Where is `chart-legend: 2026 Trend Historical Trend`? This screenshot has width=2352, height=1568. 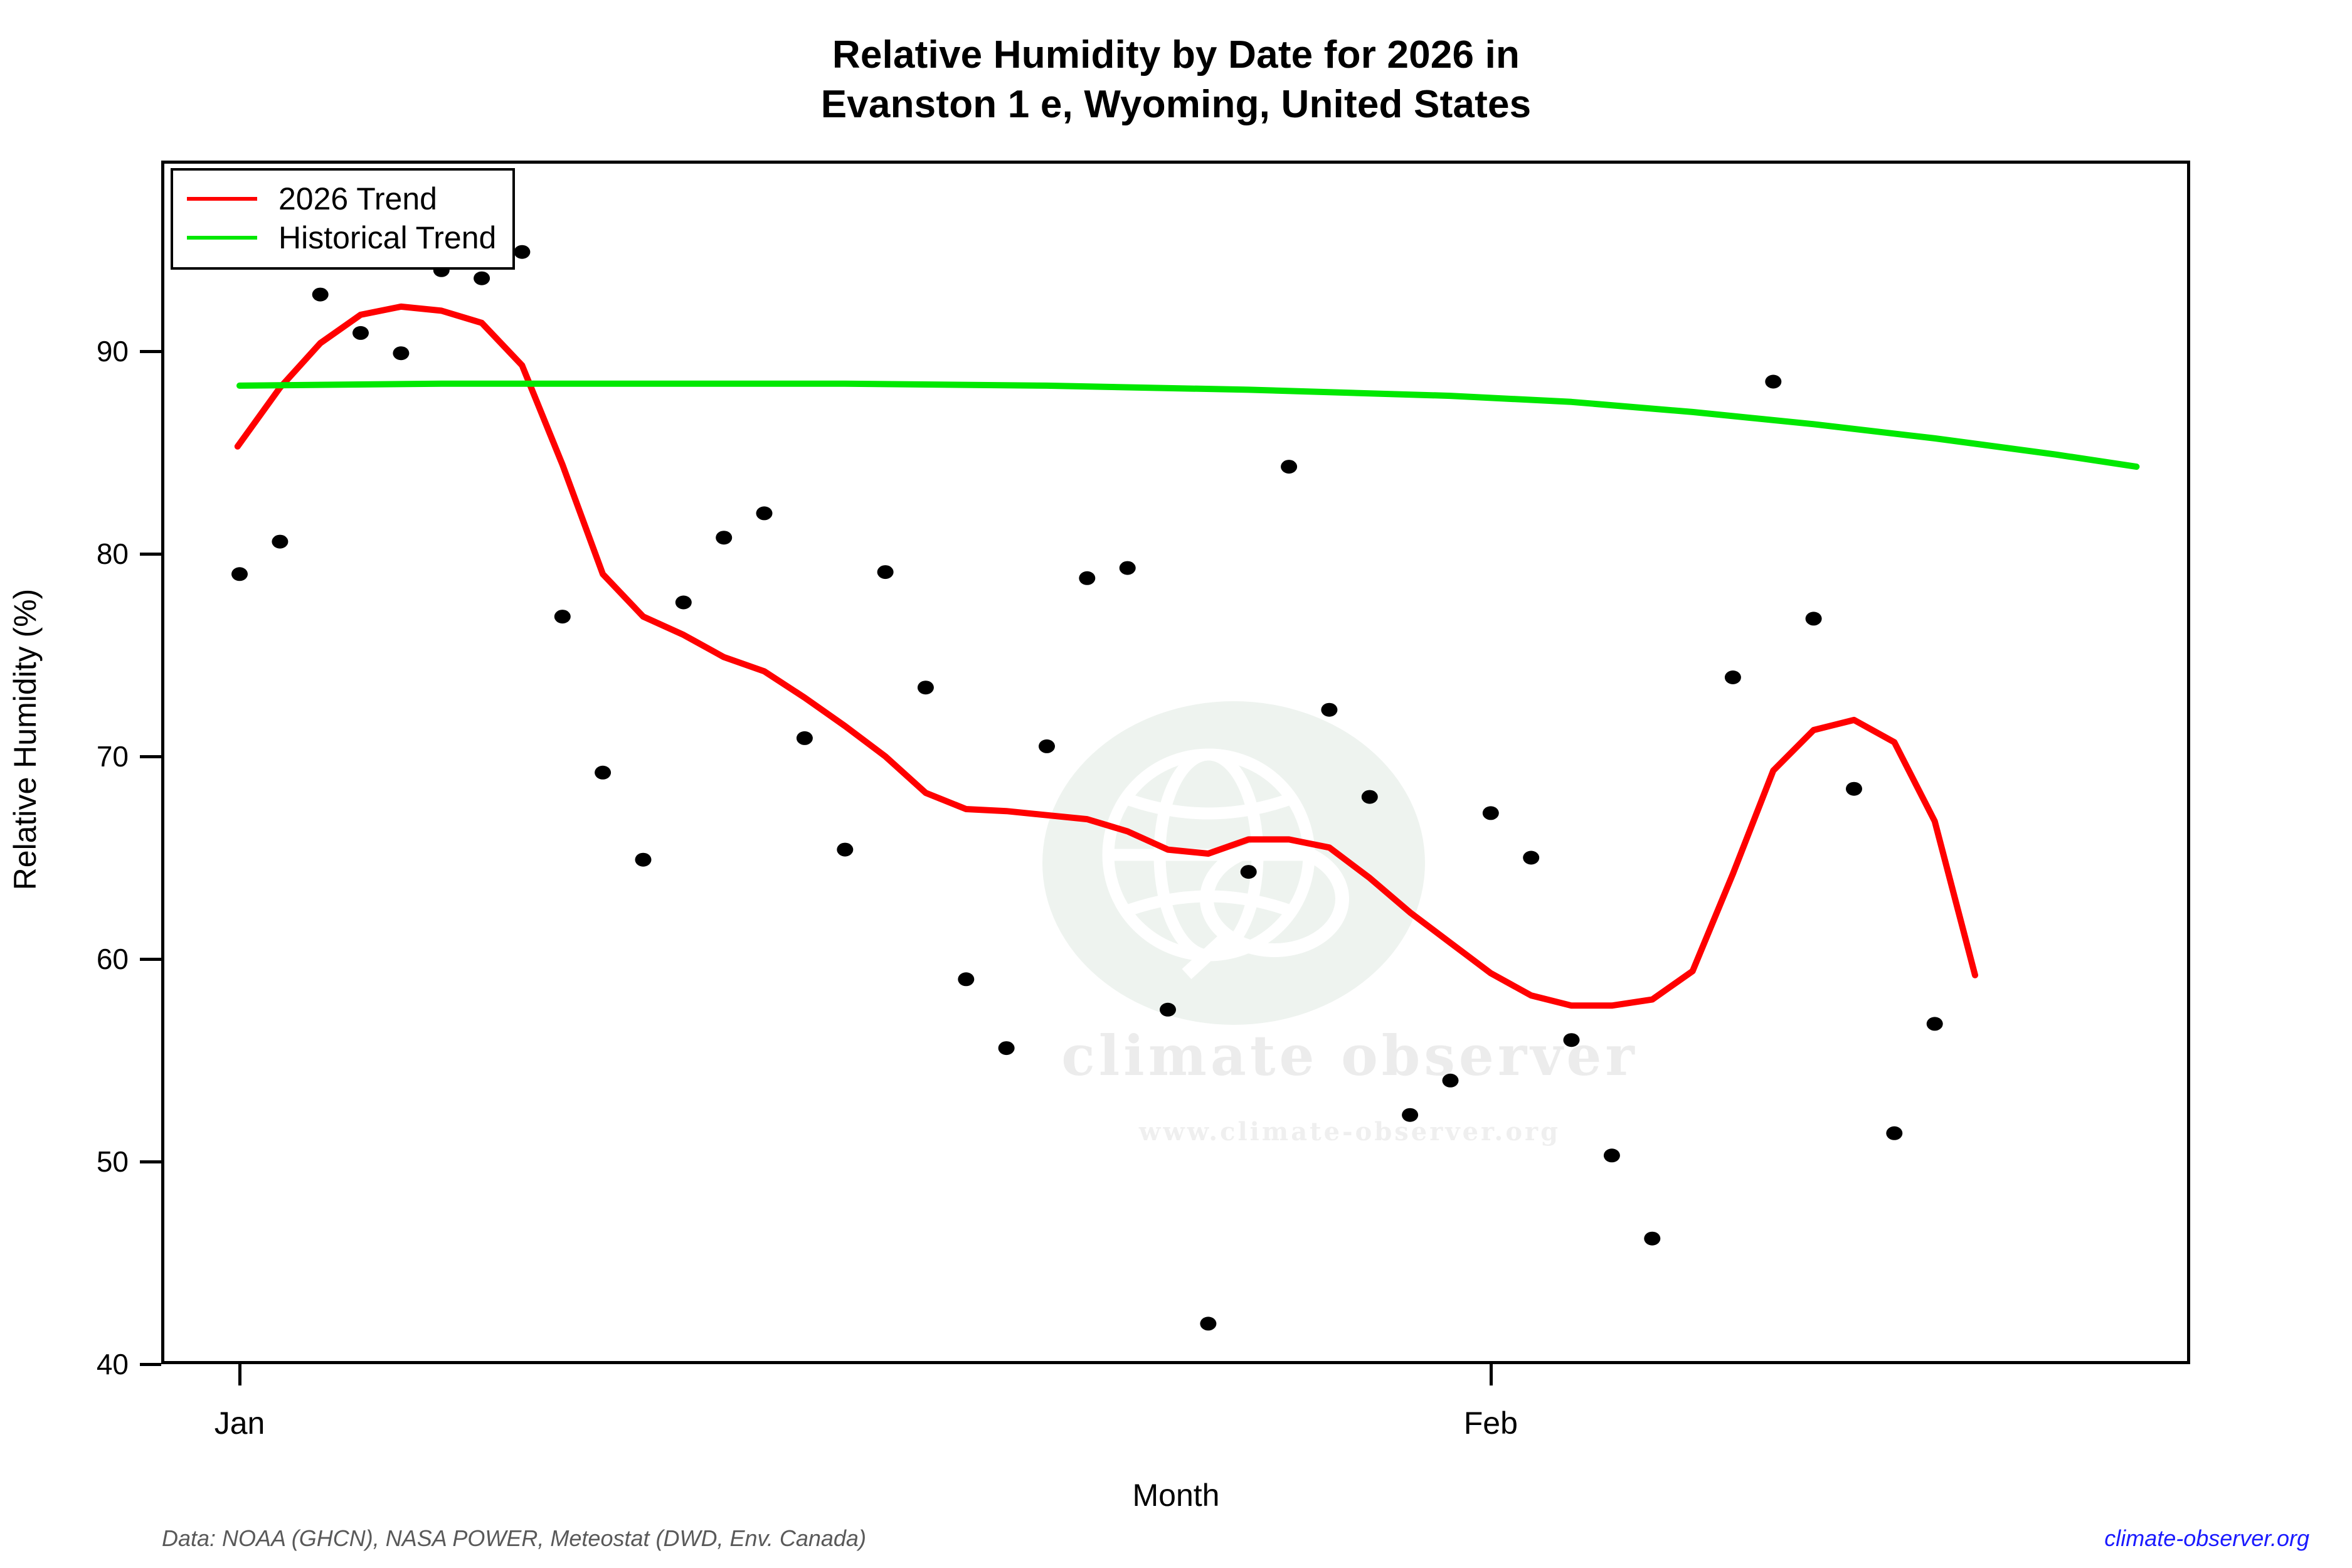 chart-legend: 2026 Trend Historical Trend is located at coordinates (343, 219).